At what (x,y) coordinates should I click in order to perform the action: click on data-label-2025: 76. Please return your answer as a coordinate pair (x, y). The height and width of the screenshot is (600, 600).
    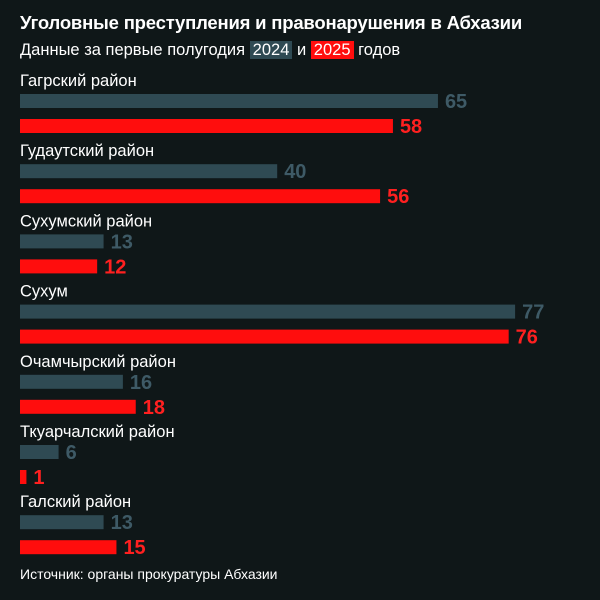
    Looking at the image, I should click on (527, 338).